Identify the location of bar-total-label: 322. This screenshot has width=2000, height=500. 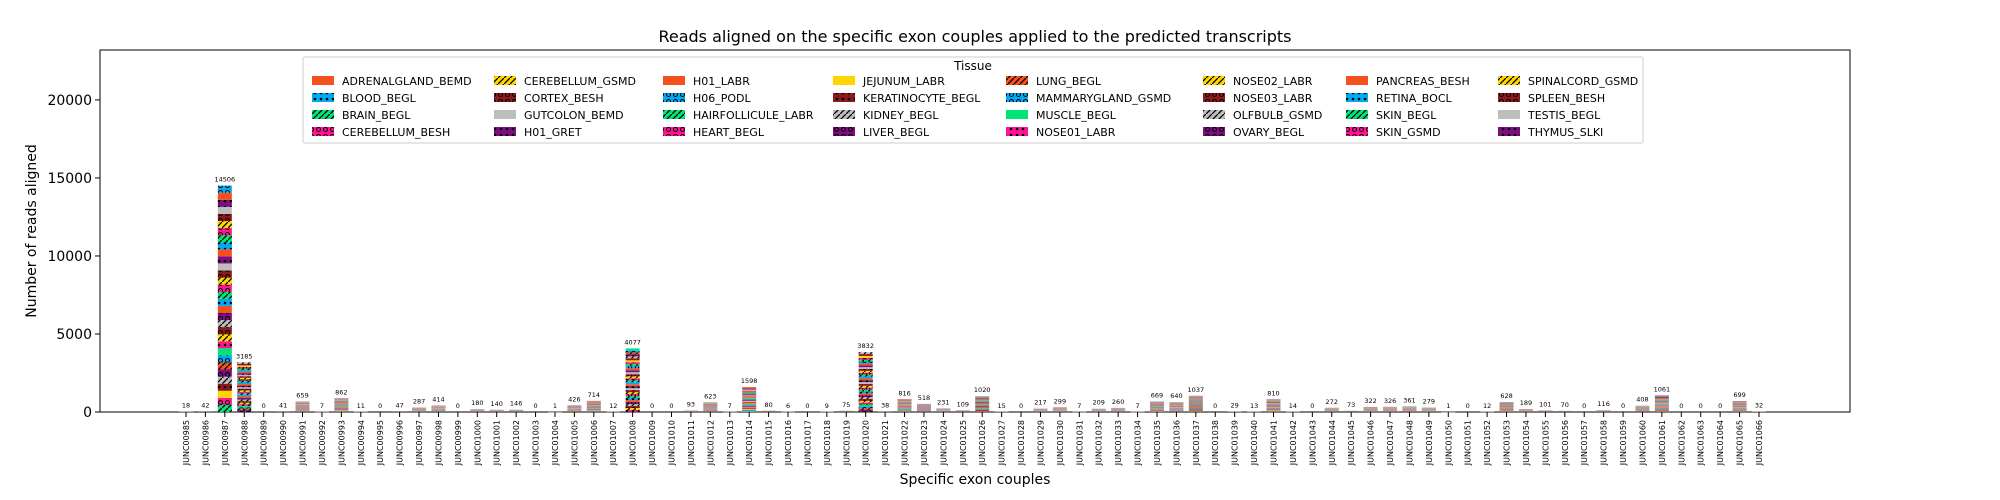
(1370, 401).